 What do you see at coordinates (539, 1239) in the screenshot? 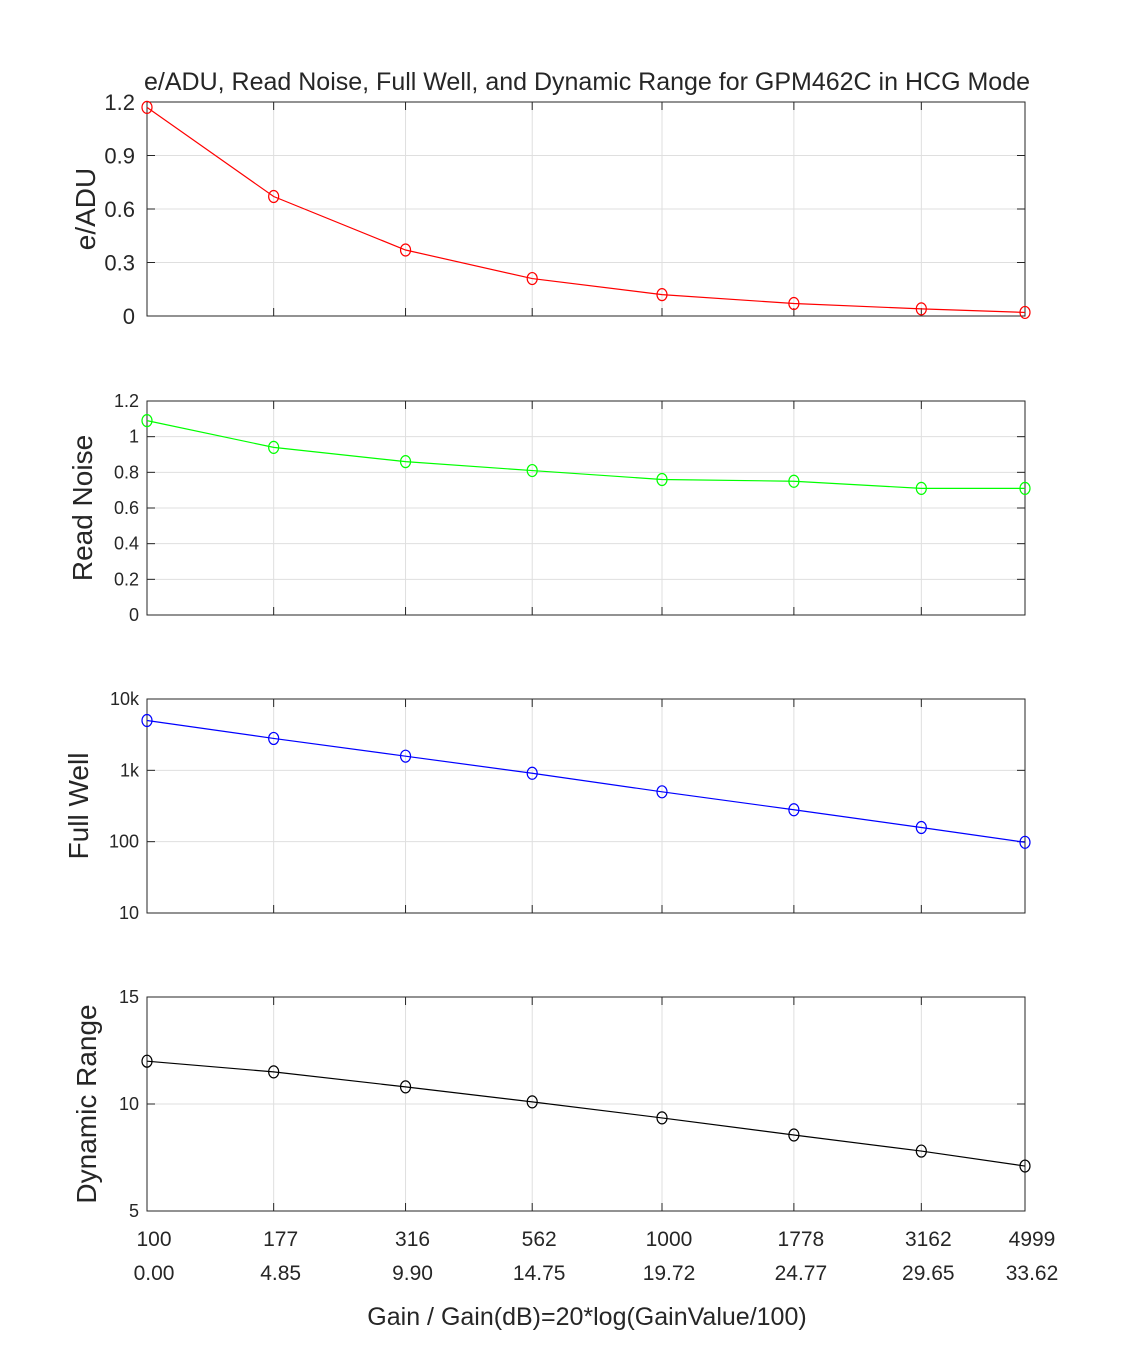
I see `x-tick-label-gain: 562` at bounding box center [539, 1239].